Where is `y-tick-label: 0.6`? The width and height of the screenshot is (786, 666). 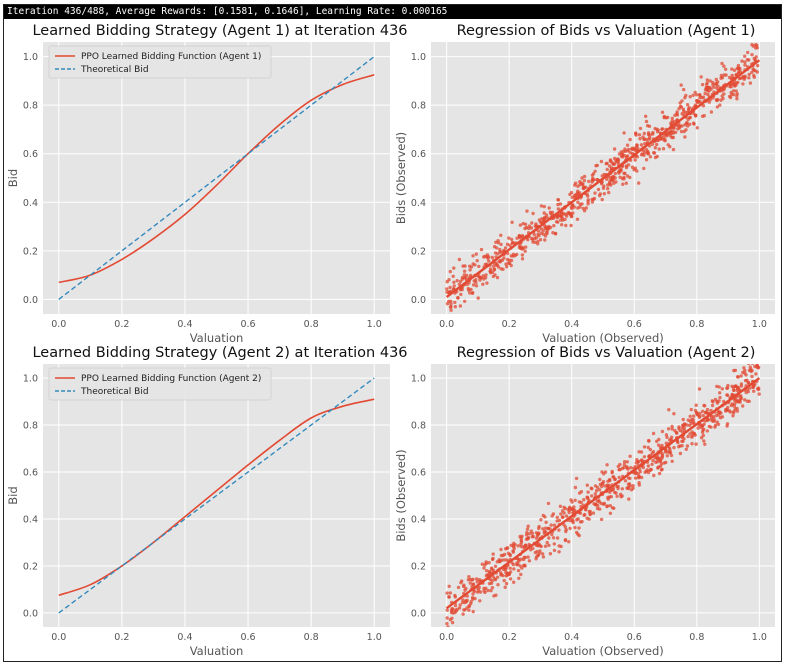
y-tick-label: 0.6 is located at coordinates (418, 154).